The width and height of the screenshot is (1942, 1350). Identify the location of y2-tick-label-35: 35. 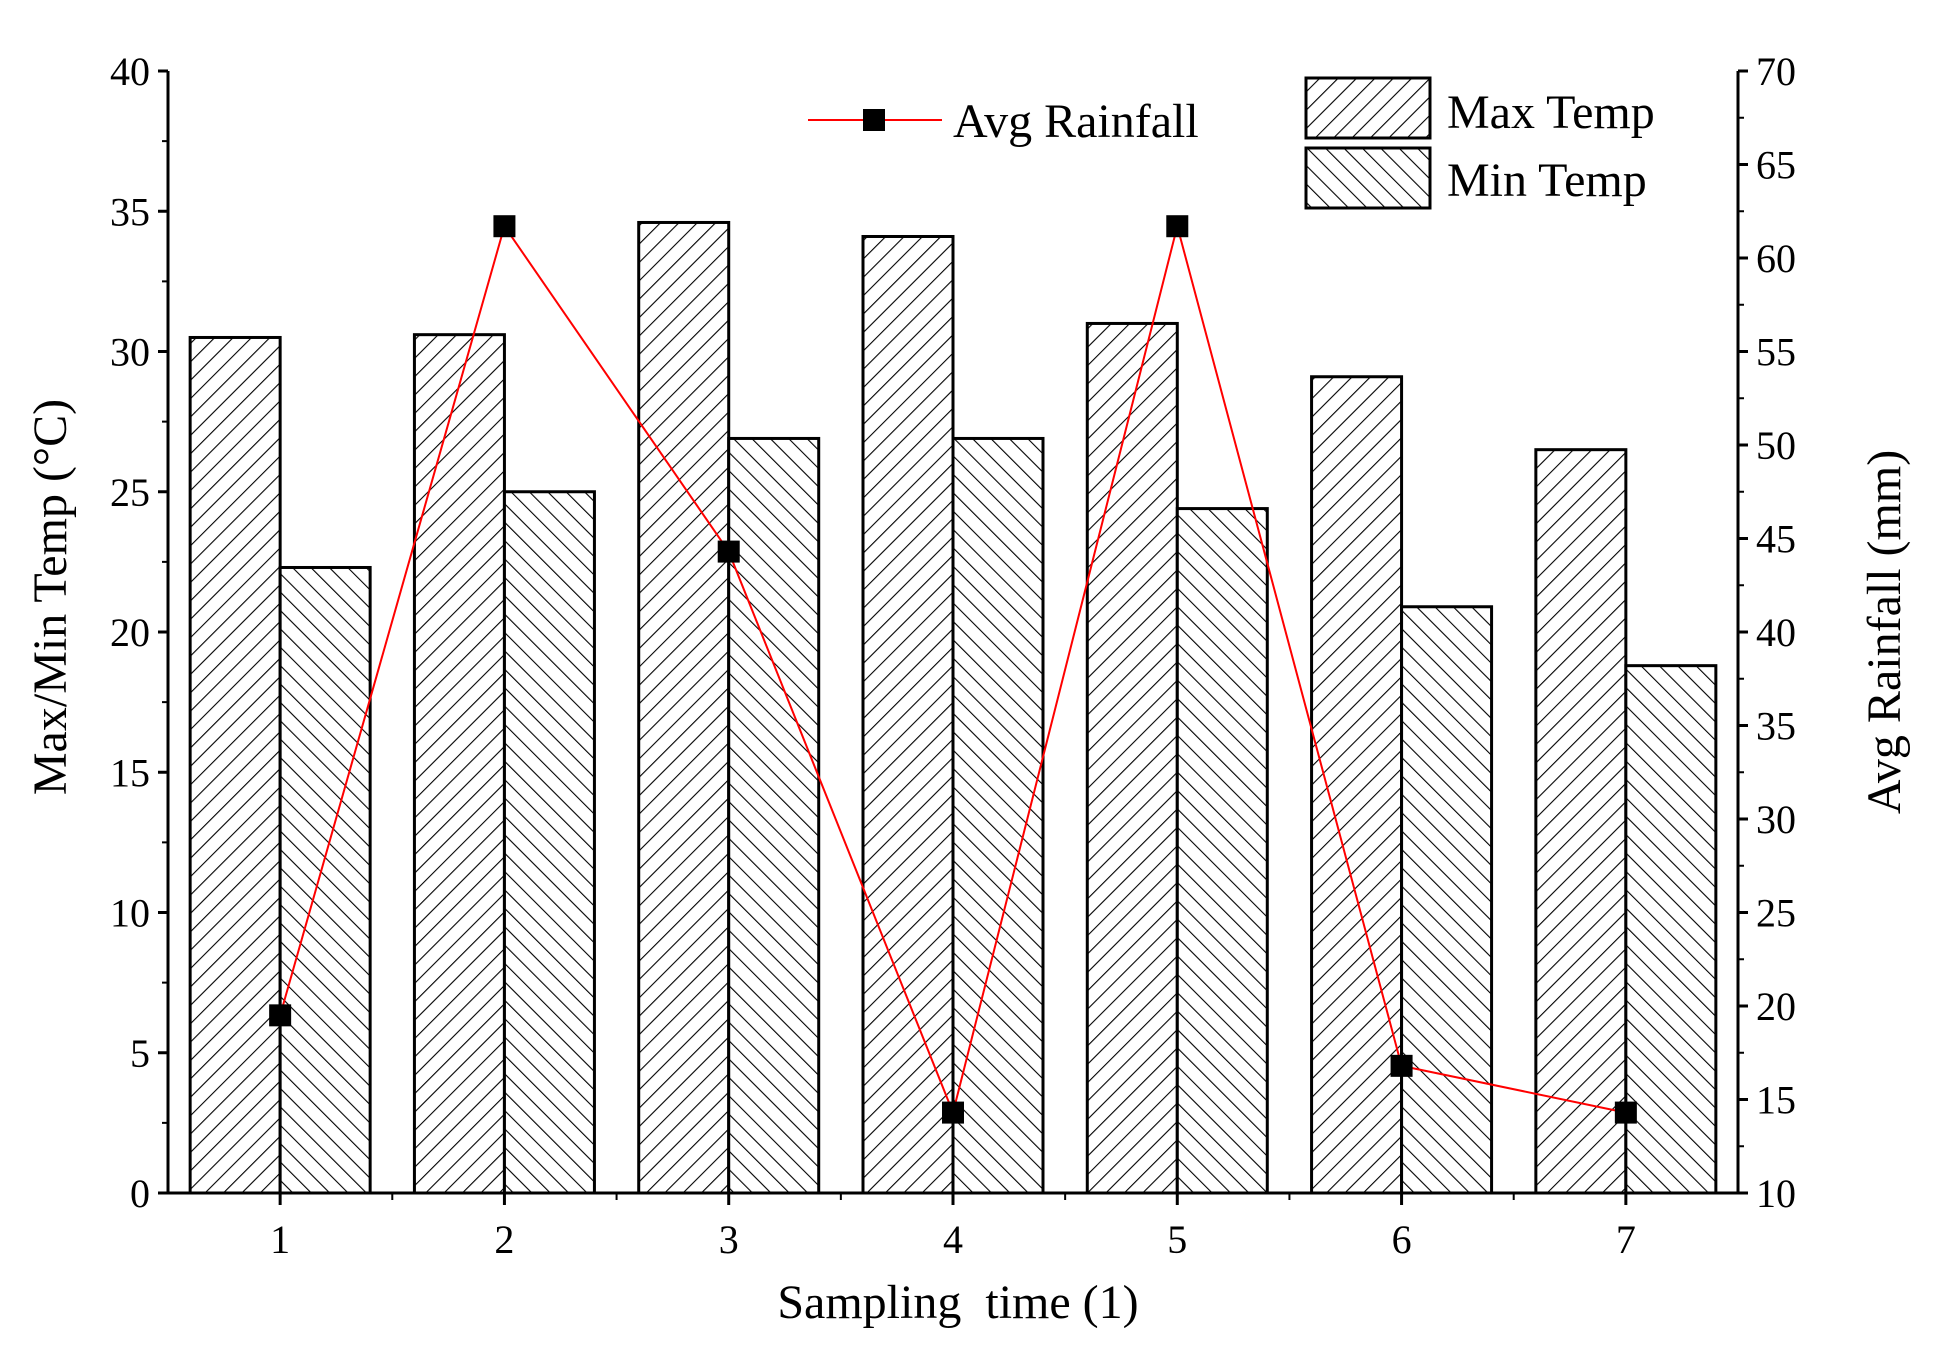
(1776, 726).